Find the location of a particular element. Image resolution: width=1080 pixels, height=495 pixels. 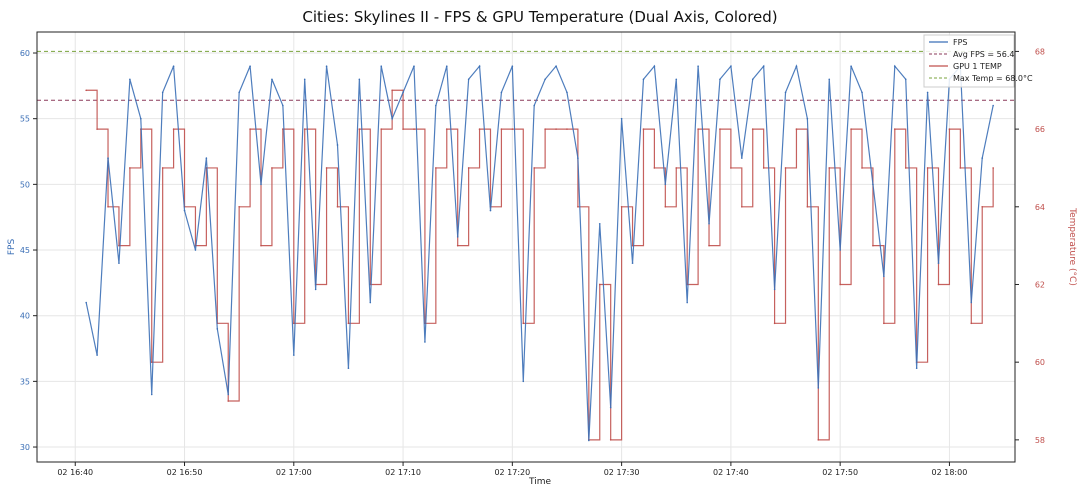

y2-tick-label: 68 is located at coordinates (1040, 51).